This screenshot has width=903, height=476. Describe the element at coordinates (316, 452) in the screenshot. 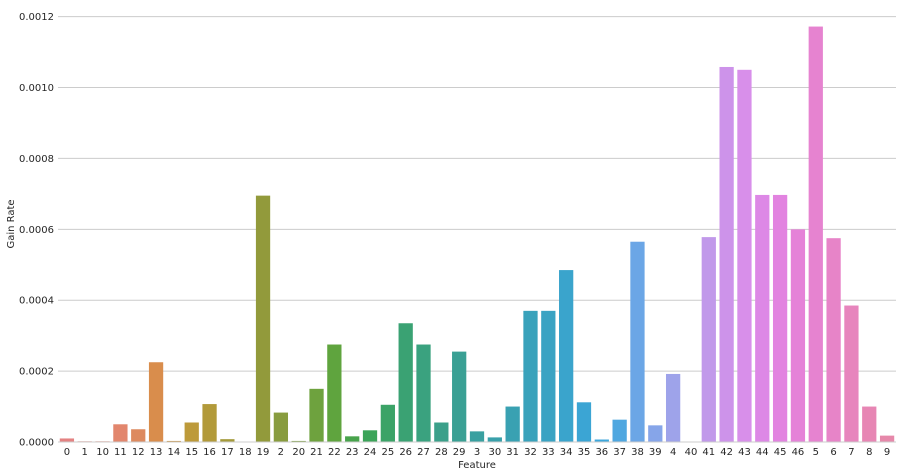

I see `x-tick-label: 21` at that location.